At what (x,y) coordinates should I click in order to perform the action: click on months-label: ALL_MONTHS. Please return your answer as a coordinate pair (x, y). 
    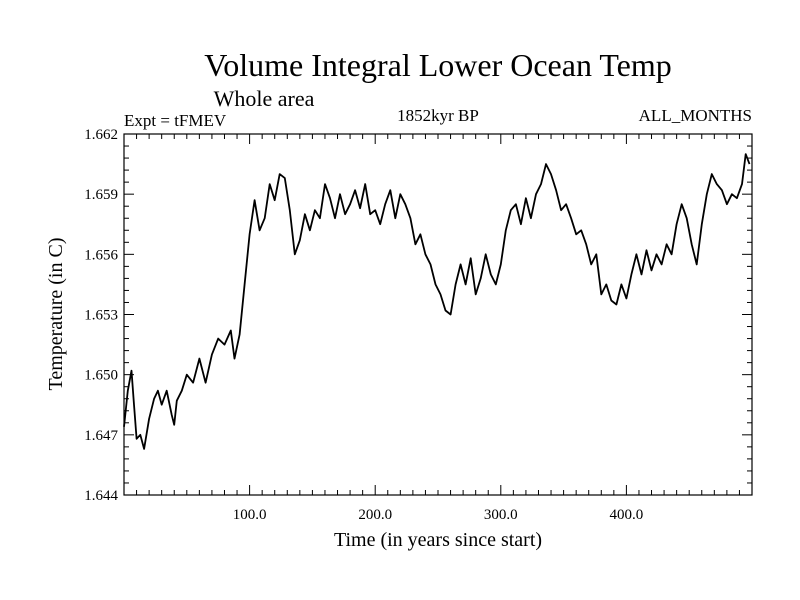
    Looking at the image, I should click on (695, 115).